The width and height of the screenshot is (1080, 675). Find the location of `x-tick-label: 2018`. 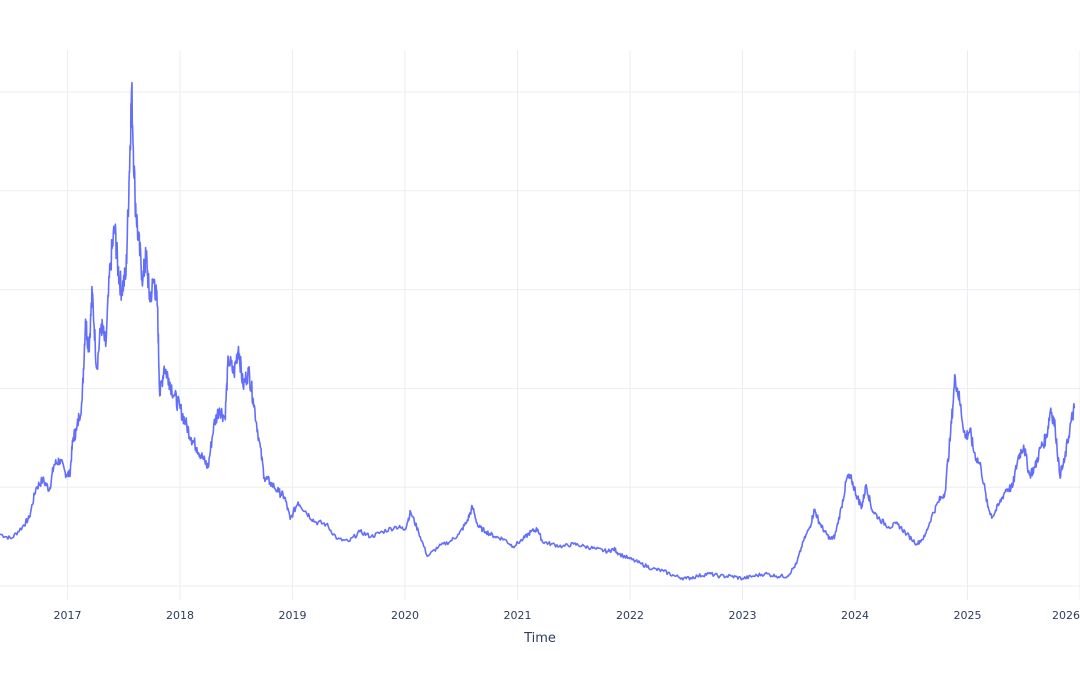

x-tick-label: 2018 is located at coordinates (180, 615).